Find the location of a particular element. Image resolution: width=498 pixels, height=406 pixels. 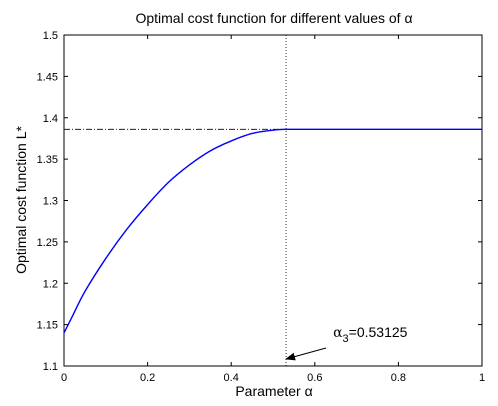

y-tick-label: 1.4 is located at coordinates (50, 119).